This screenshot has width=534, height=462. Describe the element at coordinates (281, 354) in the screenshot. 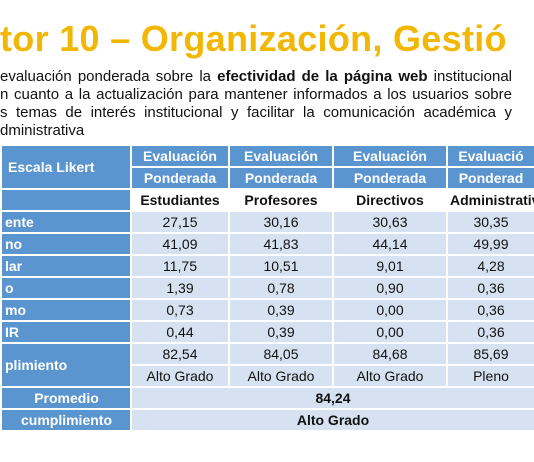

I see `data-cell: 84,05` at that location.